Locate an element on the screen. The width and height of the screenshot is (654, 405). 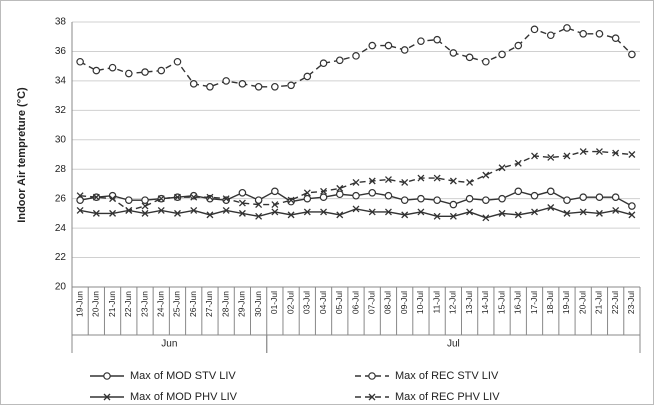
series is located at coordinates (356, 181).